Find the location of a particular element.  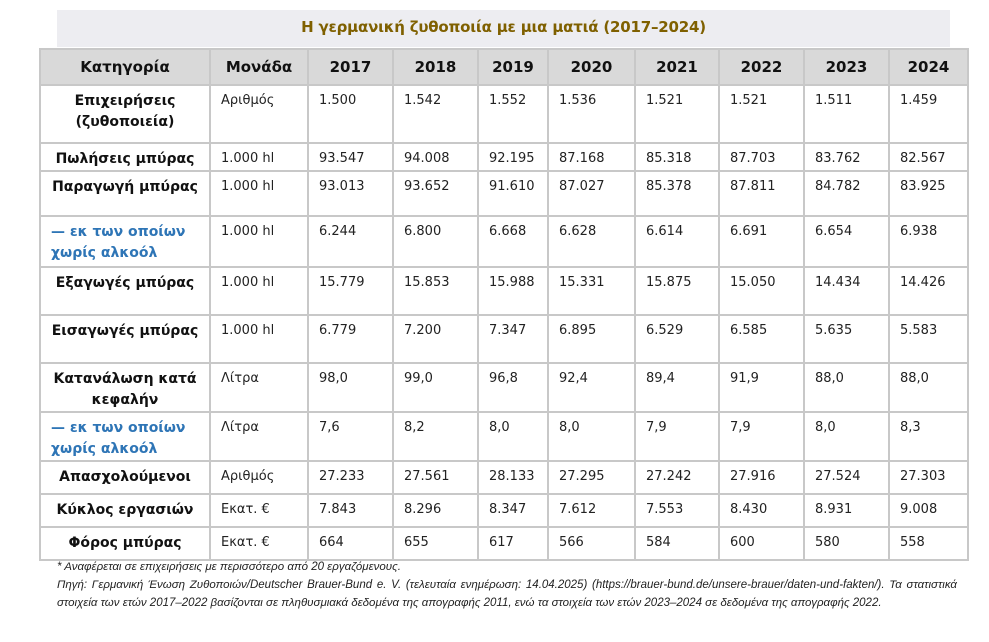

header-year: 2023 is located at coordinates (846, 67).